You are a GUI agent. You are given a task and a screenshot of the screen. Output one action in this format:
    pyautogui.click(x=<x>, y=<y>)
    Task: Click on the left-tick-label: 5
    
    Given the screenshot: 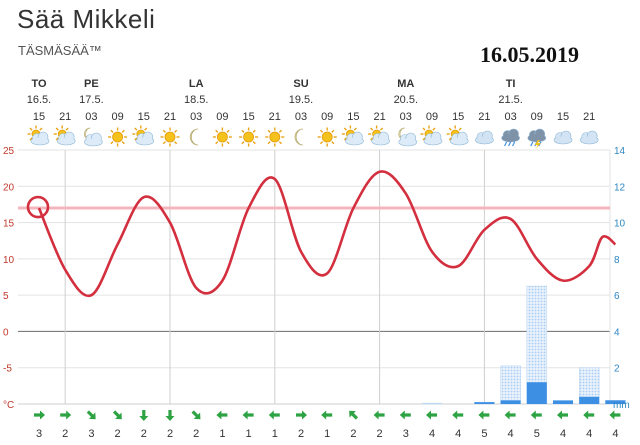 What is the action you would take?
    pyautogui.click(x=6, y=296)
    